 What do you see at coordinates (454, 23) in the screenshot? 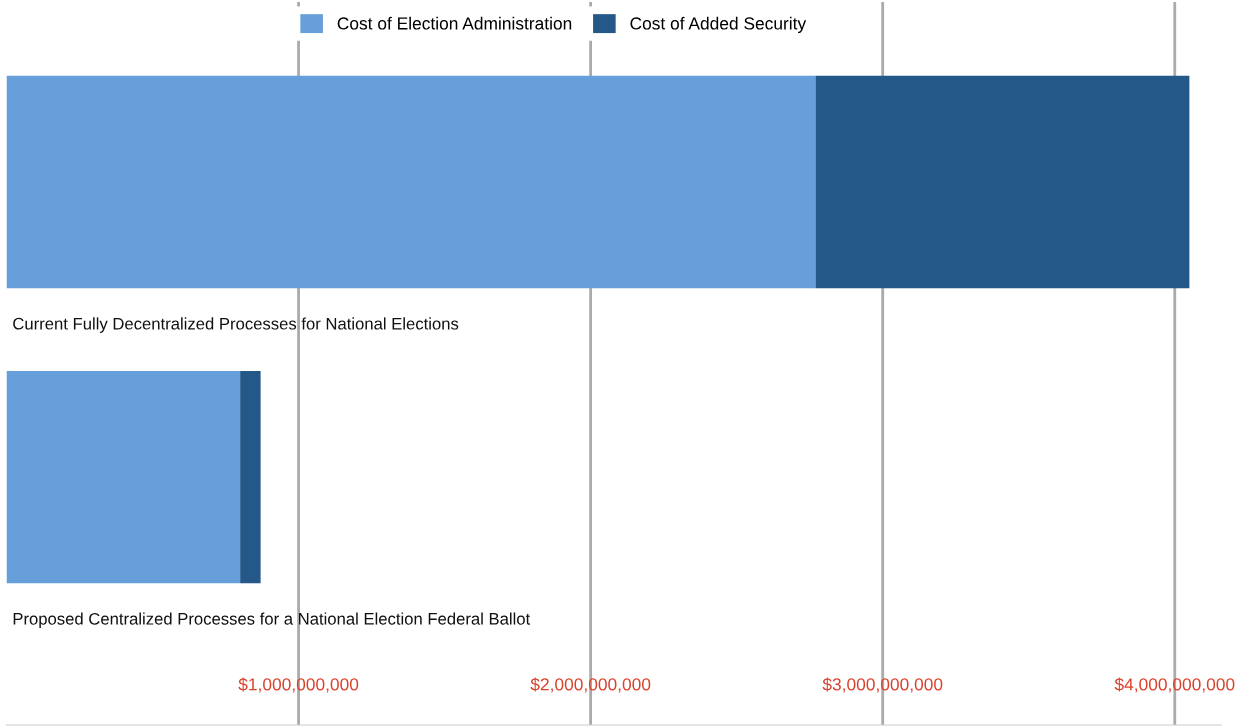
I see `legend-label: Cost of Election Administration` at bounding box center [454, 23].